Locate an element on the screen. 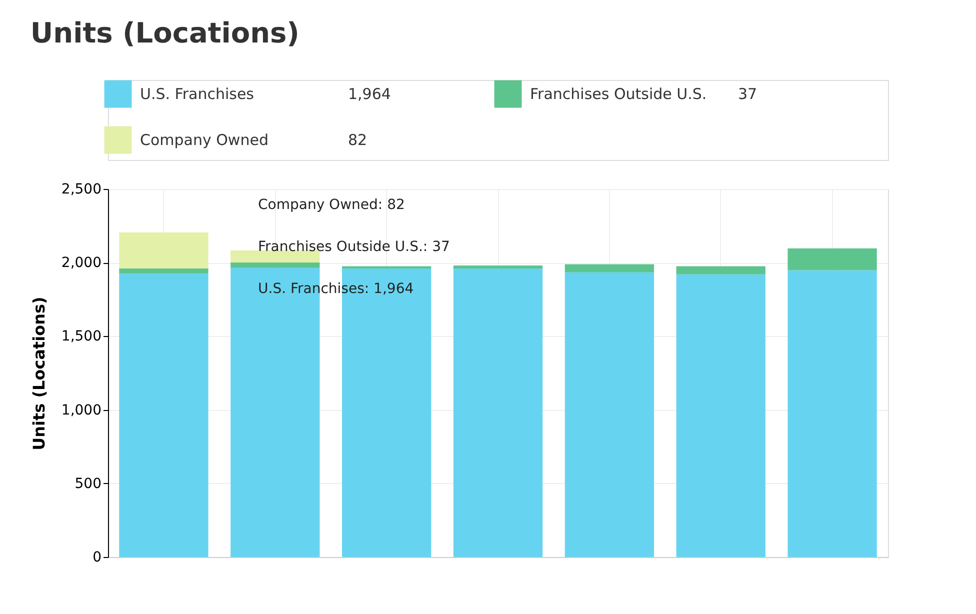 This screenshot has height=614, width=976. y-tick-label: 0 is located at coordinates (97, 558).